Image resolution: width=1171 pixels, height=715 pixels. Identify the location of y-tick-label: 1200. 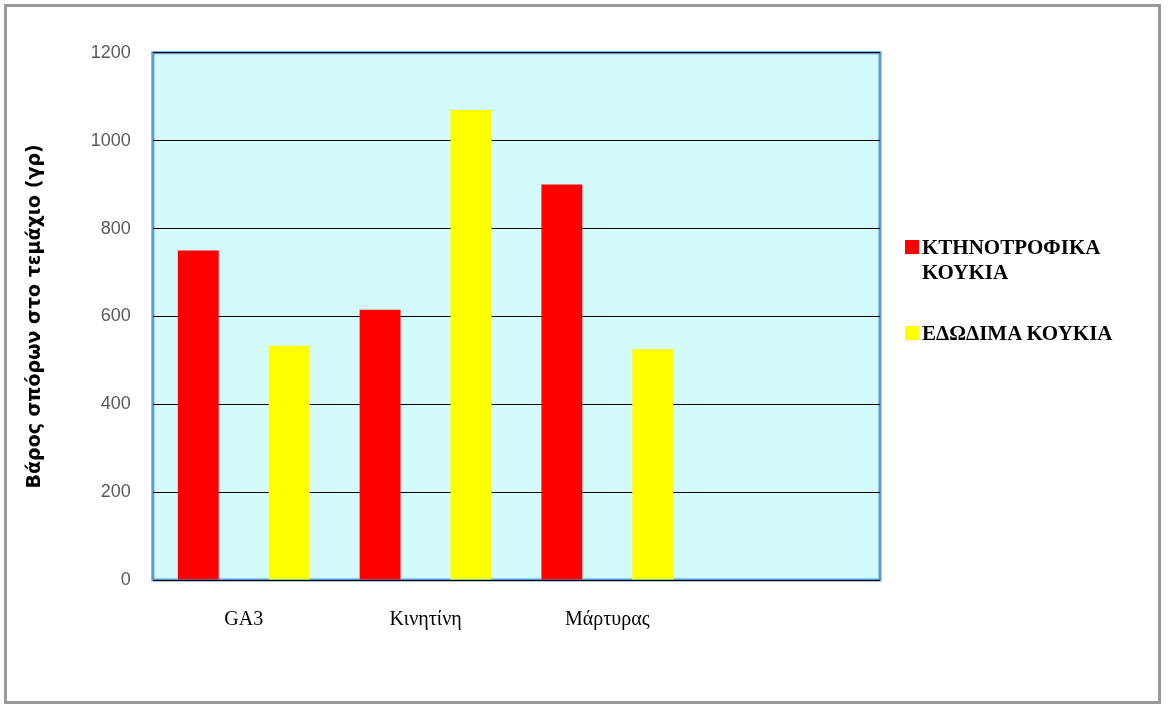
(110, 51).